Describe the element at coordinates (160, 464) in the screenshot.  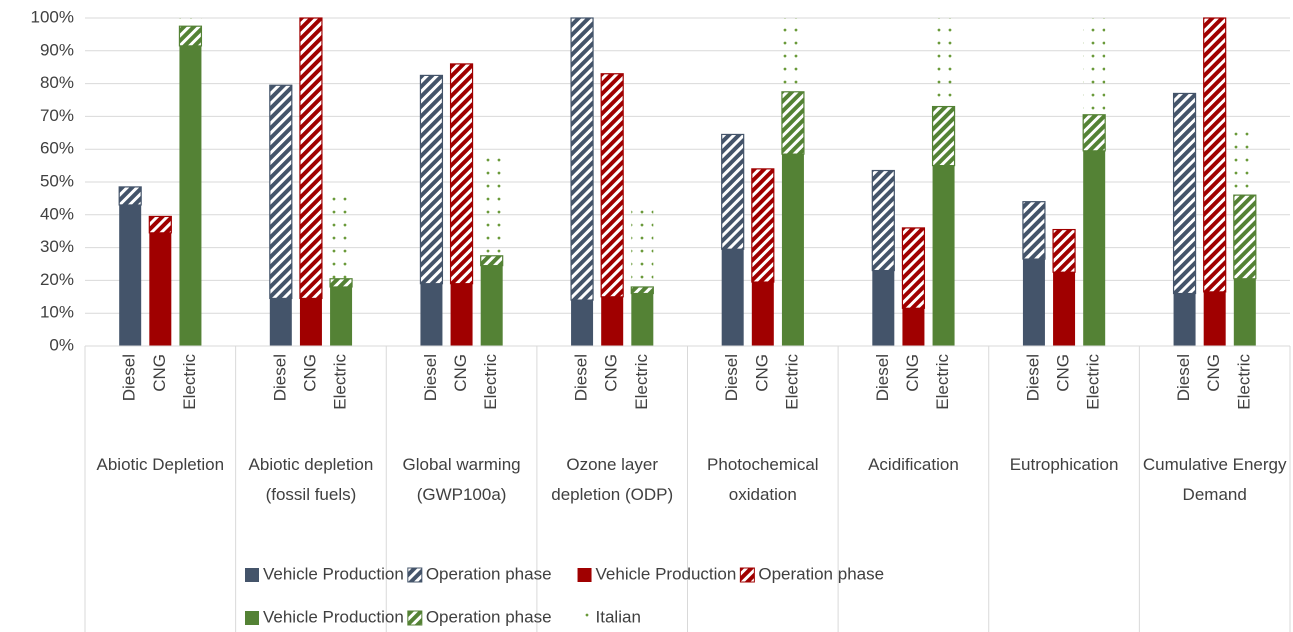
I see `group-label: Abiotic Depletion` at that location.